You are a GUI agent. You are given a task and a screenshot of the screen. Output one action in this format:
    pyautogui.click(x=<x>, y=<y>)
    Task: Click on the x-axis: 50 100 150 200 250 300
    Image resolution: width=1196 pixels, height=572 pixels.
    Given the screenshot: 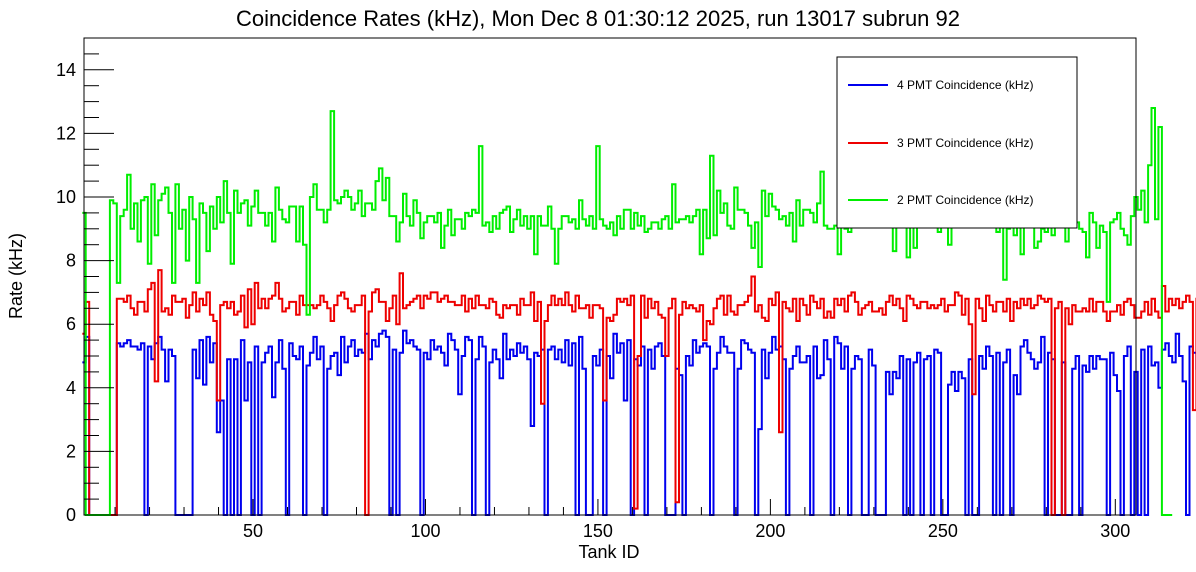 What is the action you would take?
    pyautogui.click(x=622, y=520)
    